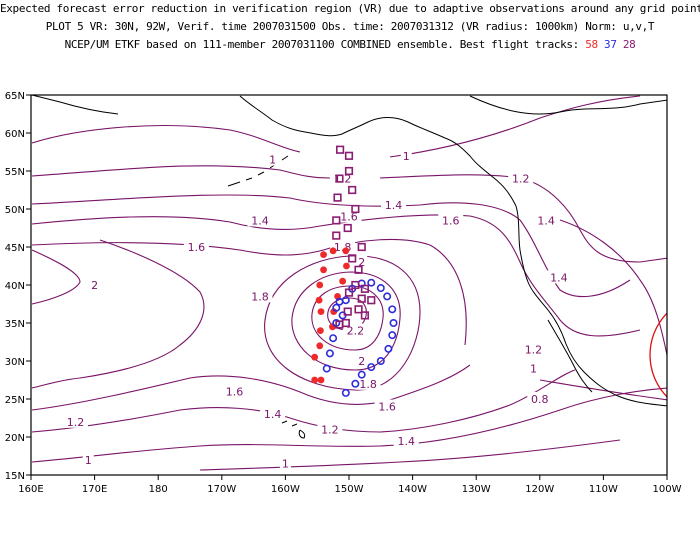 Image resolution: width=700 pixels, height=540 pixels. What do you see at coordinates (603, 489) in the screenshot?
I see `x-tick-label: 110W` at bounding box center [603, 489].